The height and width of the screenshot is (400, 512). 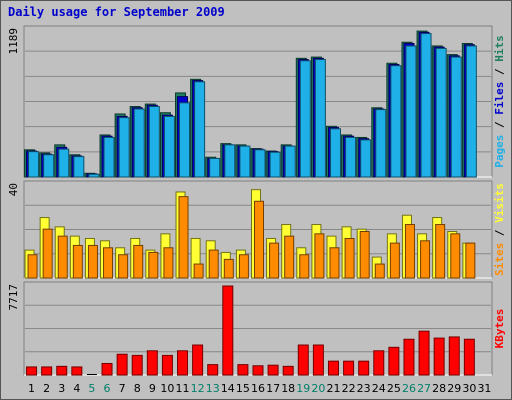 What do you see at coordinates (198, 388) in the screenshot?
I see `x-tick-label: 12` at bounding box center [198, 388].